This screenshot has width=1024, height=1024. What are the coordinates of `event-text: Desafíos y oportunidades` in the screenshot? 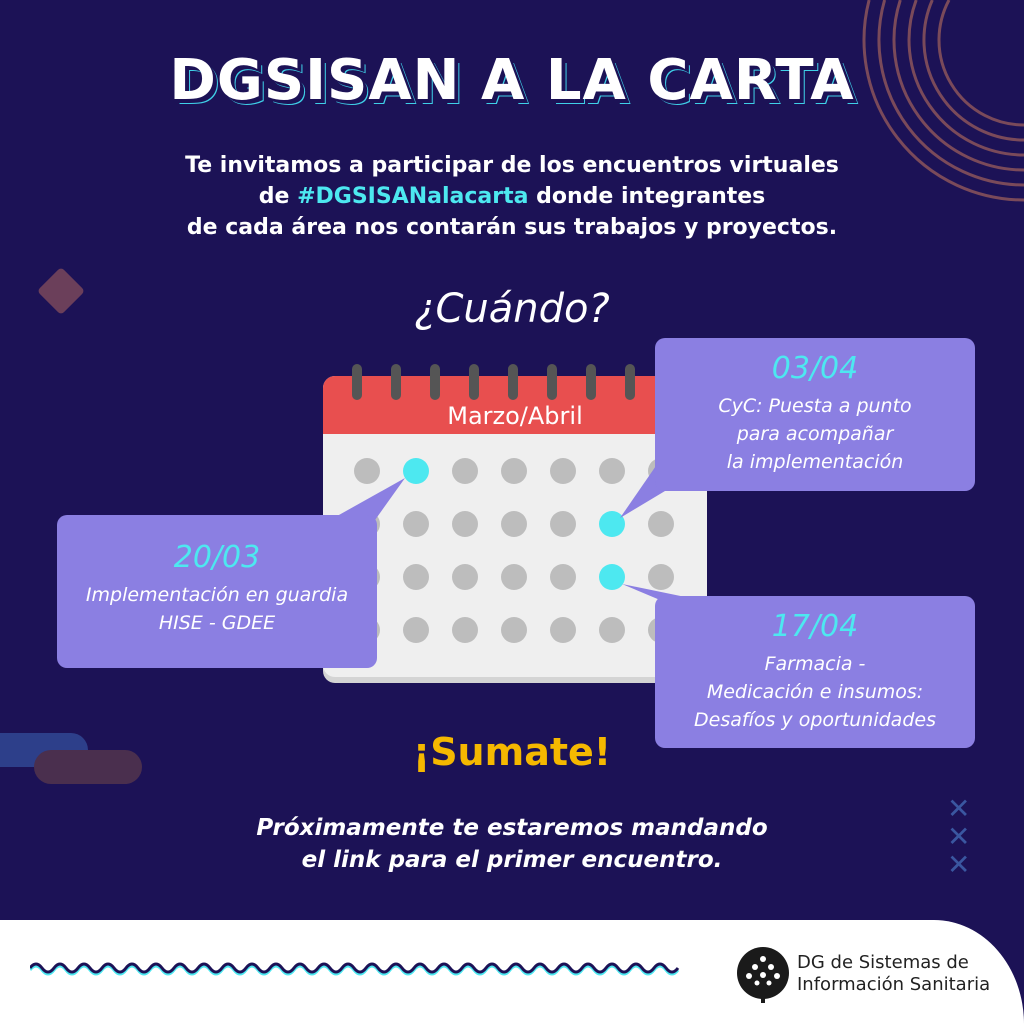 It's located at (815, 720).